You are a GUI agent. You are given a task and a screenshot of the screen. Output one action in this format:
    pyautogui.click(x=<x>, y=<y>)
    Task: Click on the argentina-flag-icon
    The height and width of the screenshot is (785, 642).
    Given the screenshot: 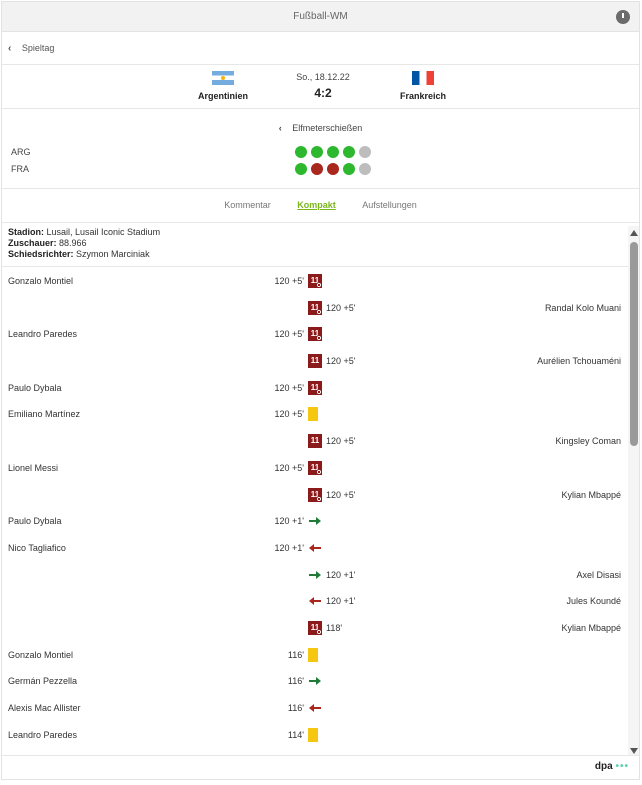 What is the action you would take?
    pyautogui.click(x=223, y=78)
    